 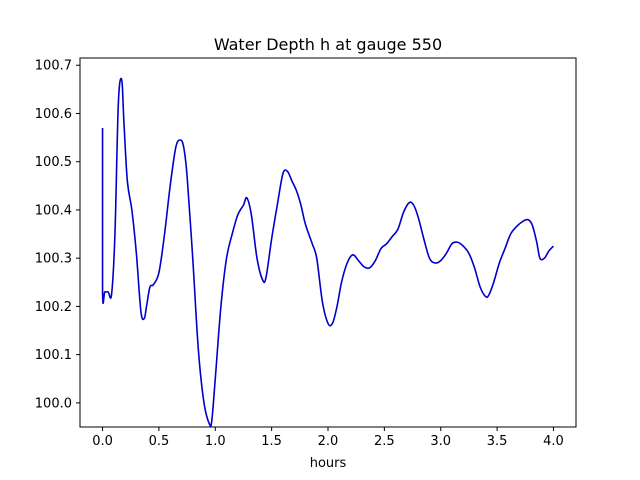 What do you see at coordinates (215, 441) in the screenshot?
I see `x-tick-label: 1.0` at bounding box center [215, 441].